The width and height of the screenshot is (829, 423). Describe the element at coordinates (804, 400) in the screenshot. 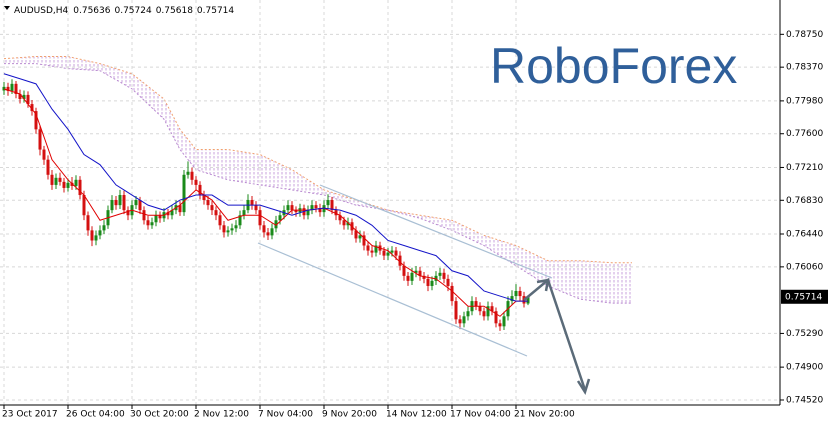

I see `y-tick-label: 0.74520` at that location.